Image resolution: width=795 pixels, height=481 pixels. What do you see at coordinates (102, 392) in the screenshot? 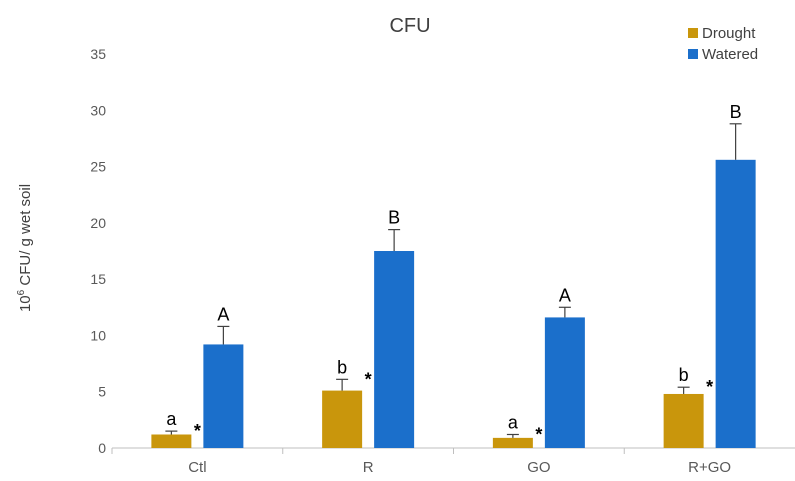
I see `y-tick-label: 5` at bounding box center [102, 392].